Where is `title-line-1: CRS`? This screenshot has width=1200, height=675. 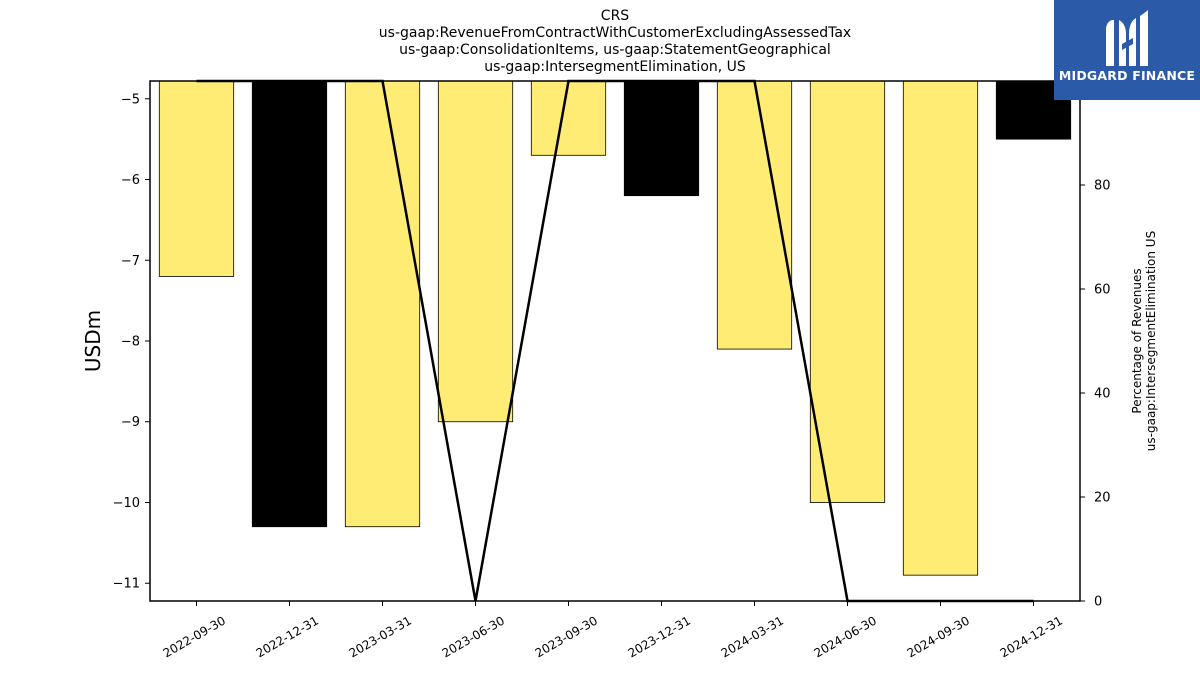
title-line-1: CRS is located at coordinates (615, 16).